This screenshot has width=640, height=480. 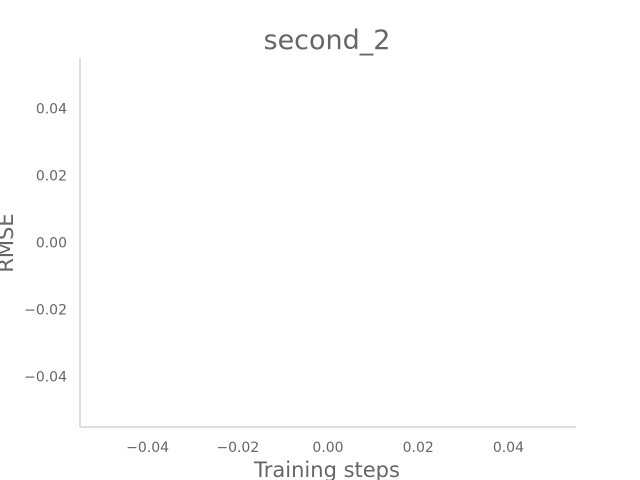 I want to click on x-axis-ticks: −0.04 −0.02 0.00 0.02 0.04, so click(x=325, y=448).